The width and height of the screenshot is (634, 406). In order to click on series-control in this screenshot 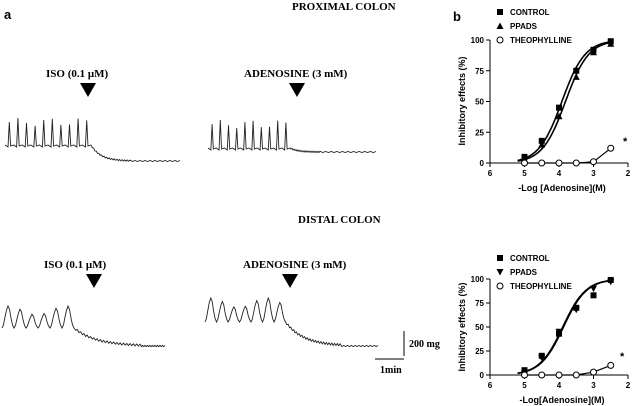, I will do `click(565, 325)`.